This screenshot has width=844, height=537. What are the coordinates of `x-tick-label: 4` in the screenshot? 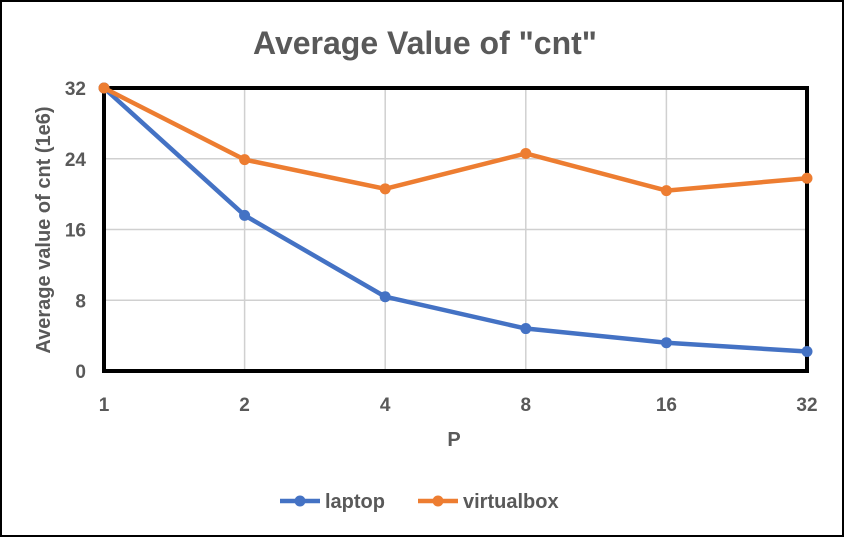 It's located at (385, 405).